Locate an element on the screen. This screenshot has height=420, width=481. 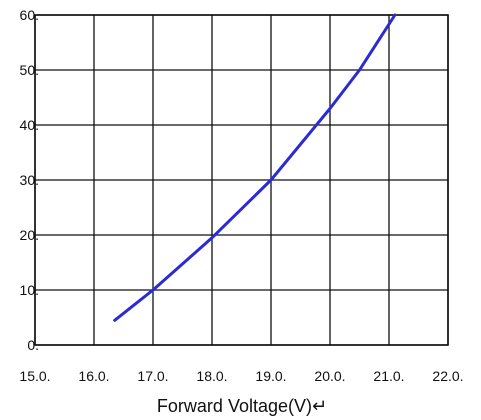
y-tick-label: 60. is located at coordinates (29, 15).